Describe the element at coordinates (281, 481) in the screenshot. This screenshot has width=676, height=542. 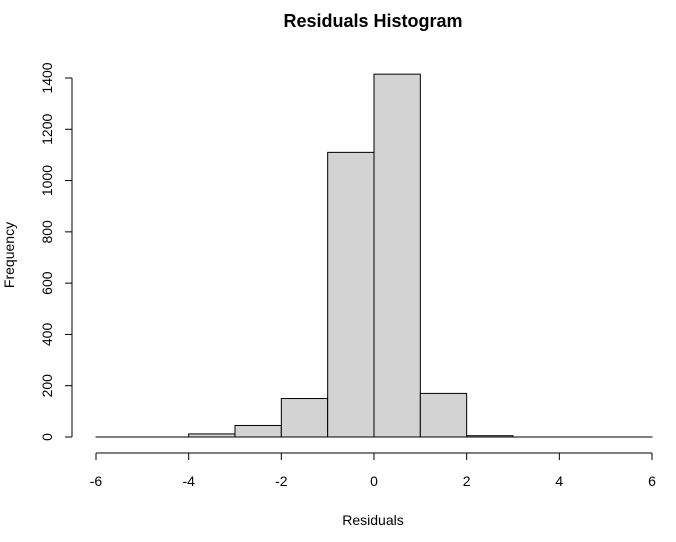
I see `x-tick-label: -2` at that location.